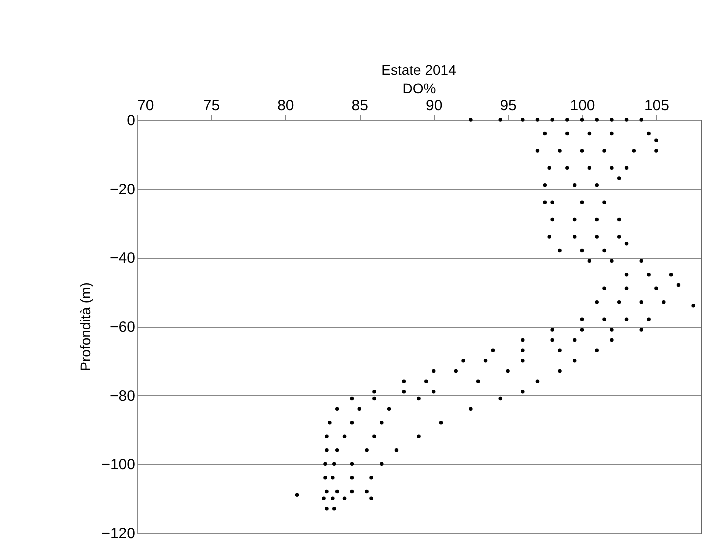 The width and height of the screenshot is (726, 543). I want to click on y-tick-label: −20, so click(123, 189).